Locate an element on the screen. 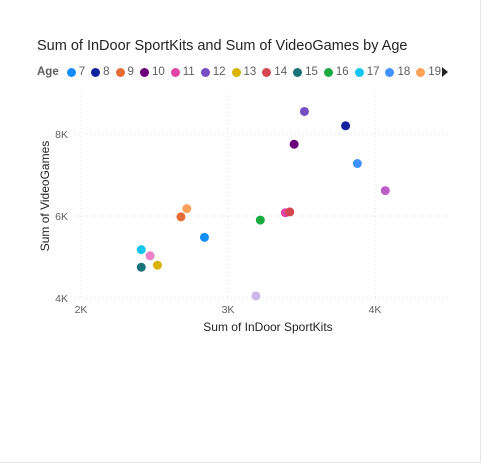 The image size is (484, 465). legend-label: 10 is located at coordinates (158, 72).